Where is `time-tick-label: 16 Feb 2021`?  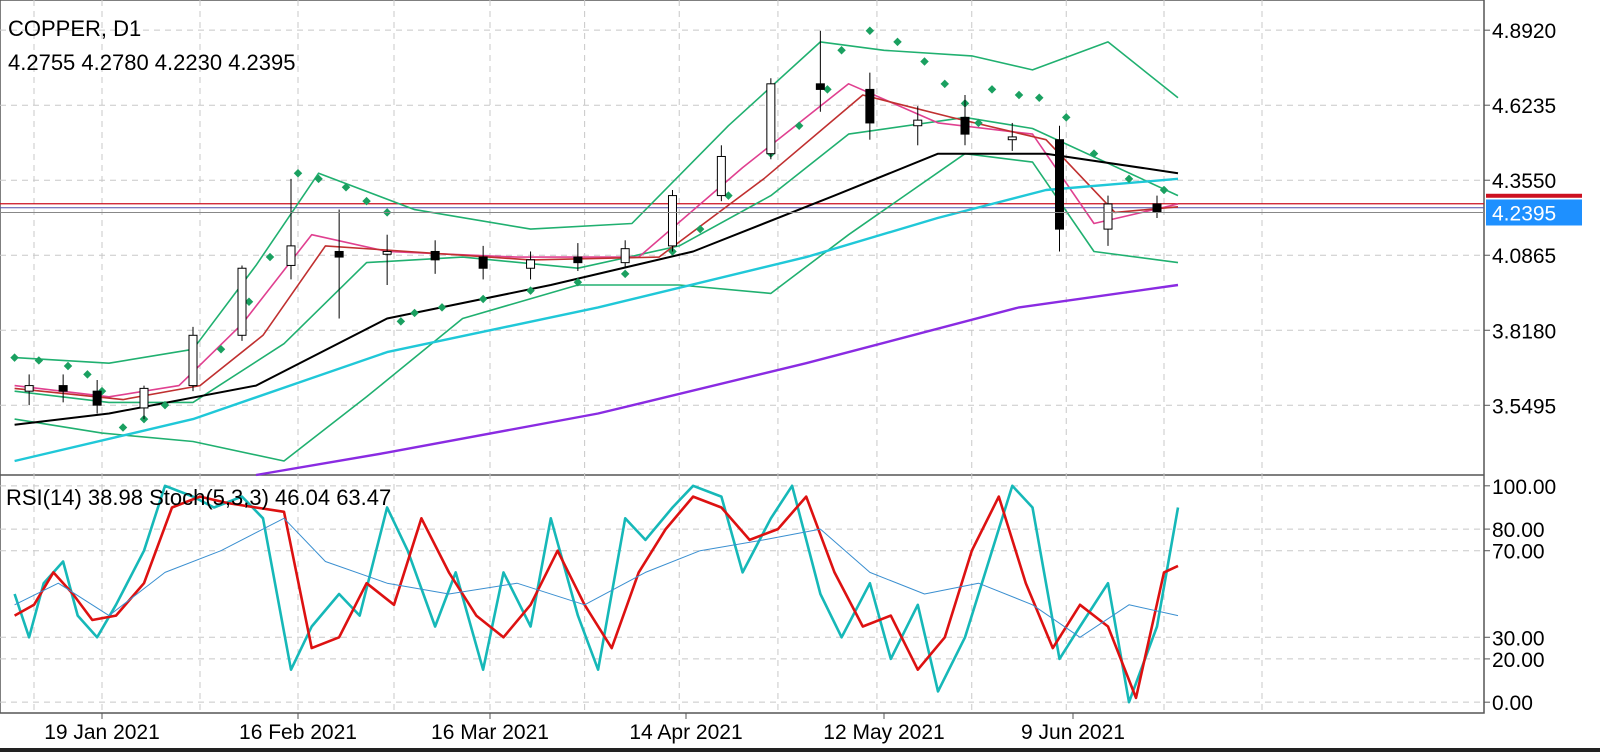 time-tick-label: 16 Feb 2021 is located at coordinates (298, 732).